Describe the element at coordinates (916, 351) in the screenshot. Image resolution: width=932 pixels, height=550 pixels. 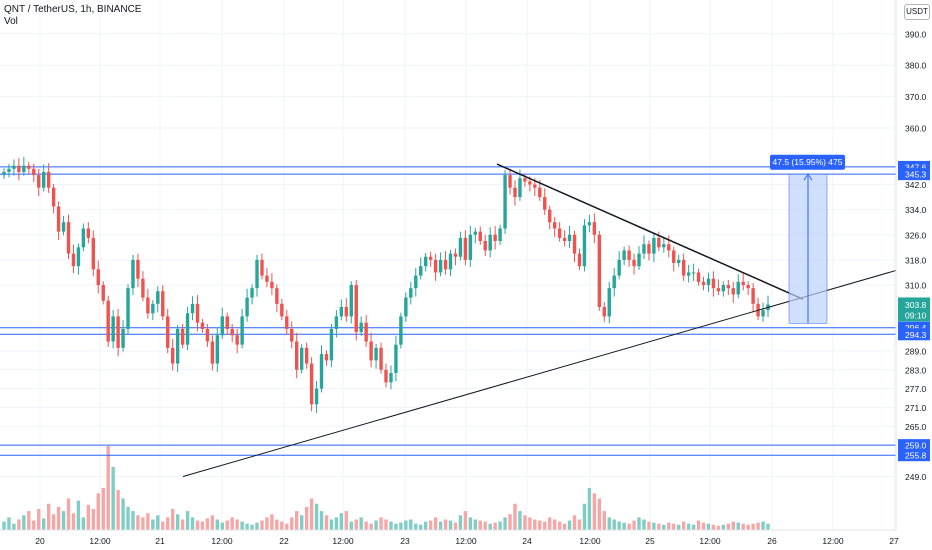
I see `price-tick-label: 289.0` at that location.